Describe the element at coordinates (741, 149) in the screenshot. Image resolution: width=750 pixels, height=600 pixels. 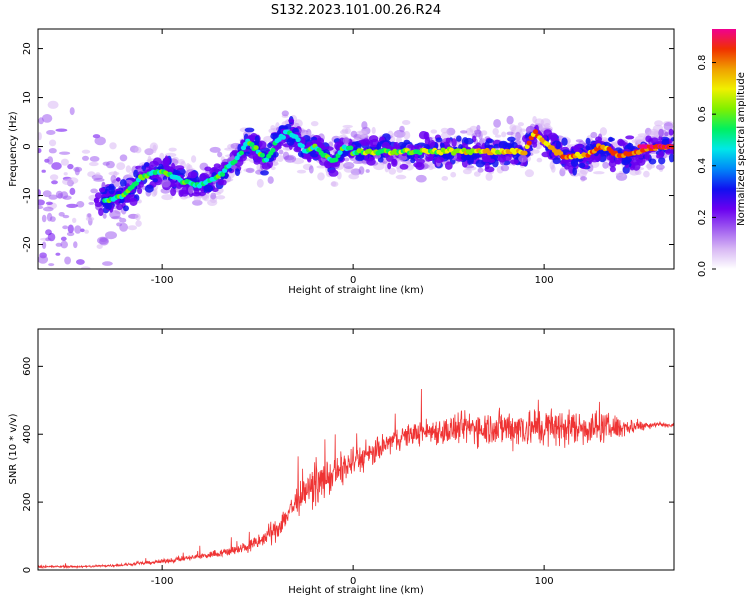
I see `colorbar-label: Normalized spectral amplitude` at that location.